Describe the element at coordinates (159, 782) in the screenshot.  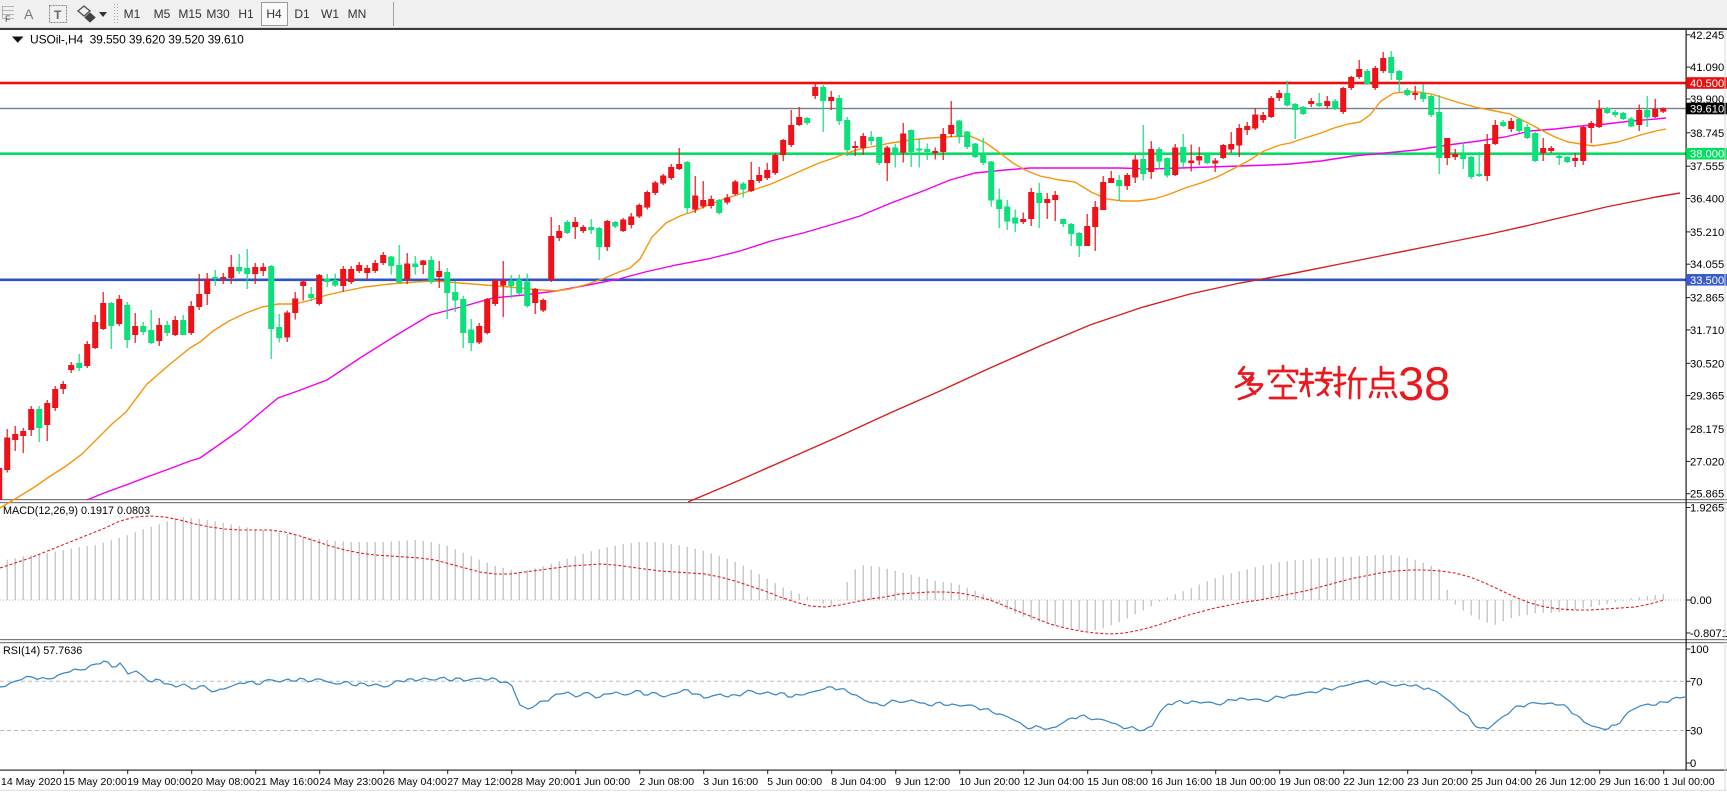
I see `svg-text: 19 May 00:00` at that location.